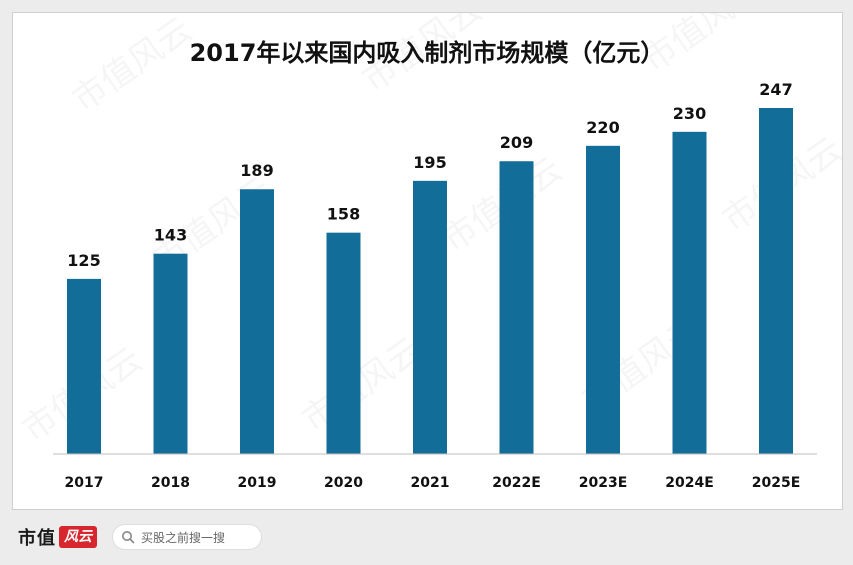 Image resolution: width=853 pixels, height=565 pixels. What do you see at coordinates (343, 214) in the screenshot?
I see `data-label: 158` at bounding box center [343, 214].